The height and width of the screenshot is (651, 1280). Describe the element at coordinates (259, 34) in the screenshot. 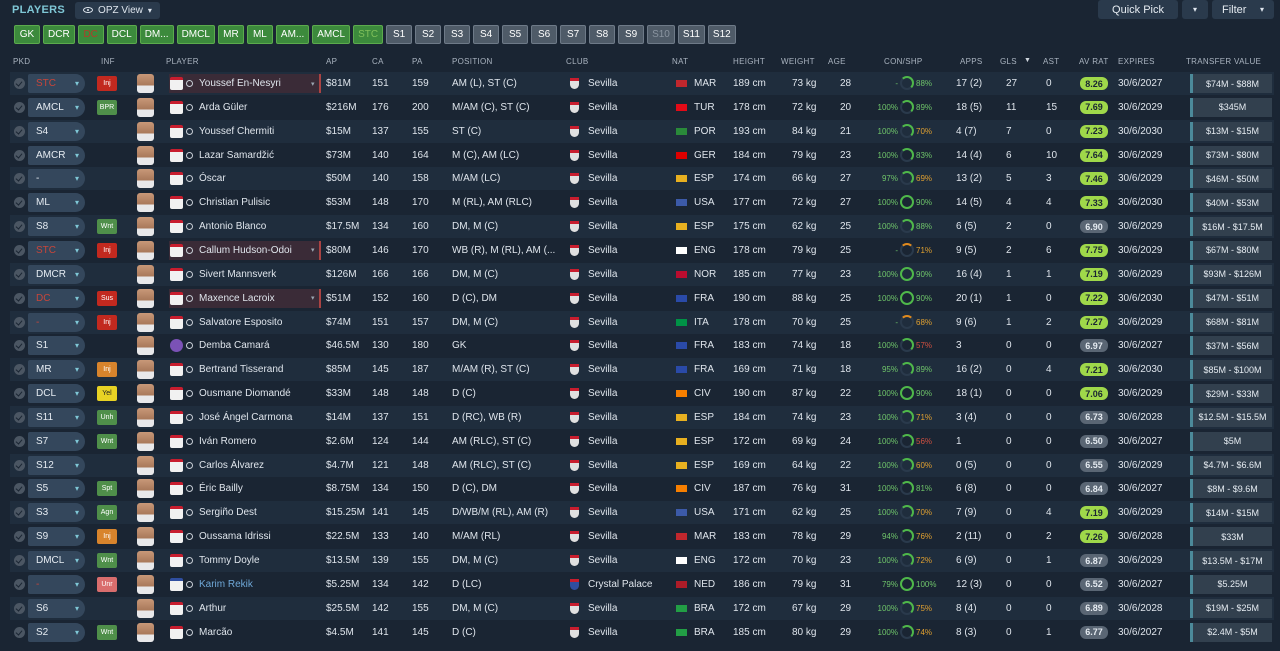

I see `position-tab: ML` at that location.